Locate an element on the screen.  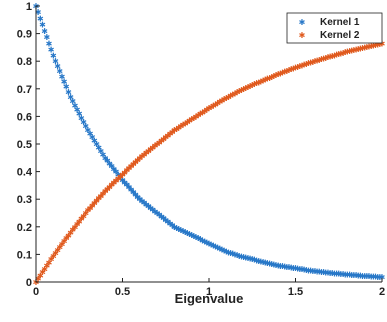
legend-entry-kernel-1: ✱ Kernel 1 is located at coordinates (329, 22).